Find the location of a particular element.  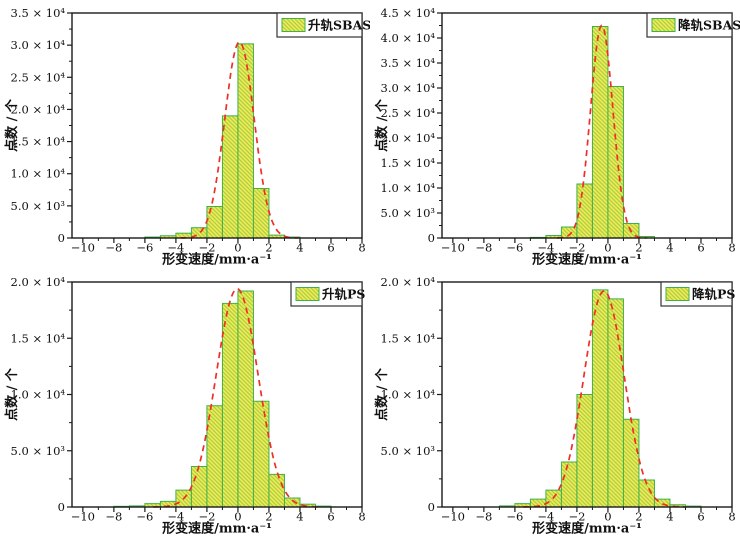

legend: 降轨SBAS is located at coordinates (693, 25).